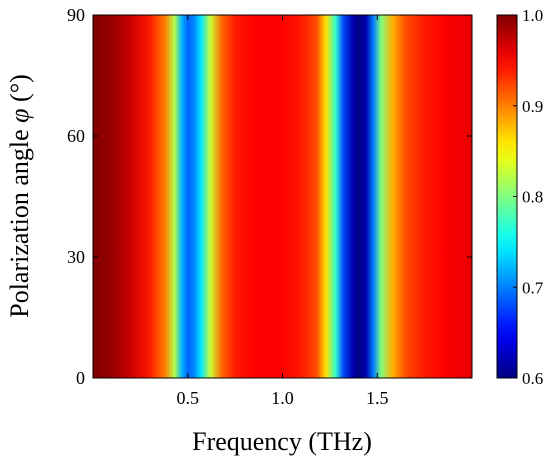 This screenshot has width=550, height=463. I want to click on colorbar, so click(507, 196).